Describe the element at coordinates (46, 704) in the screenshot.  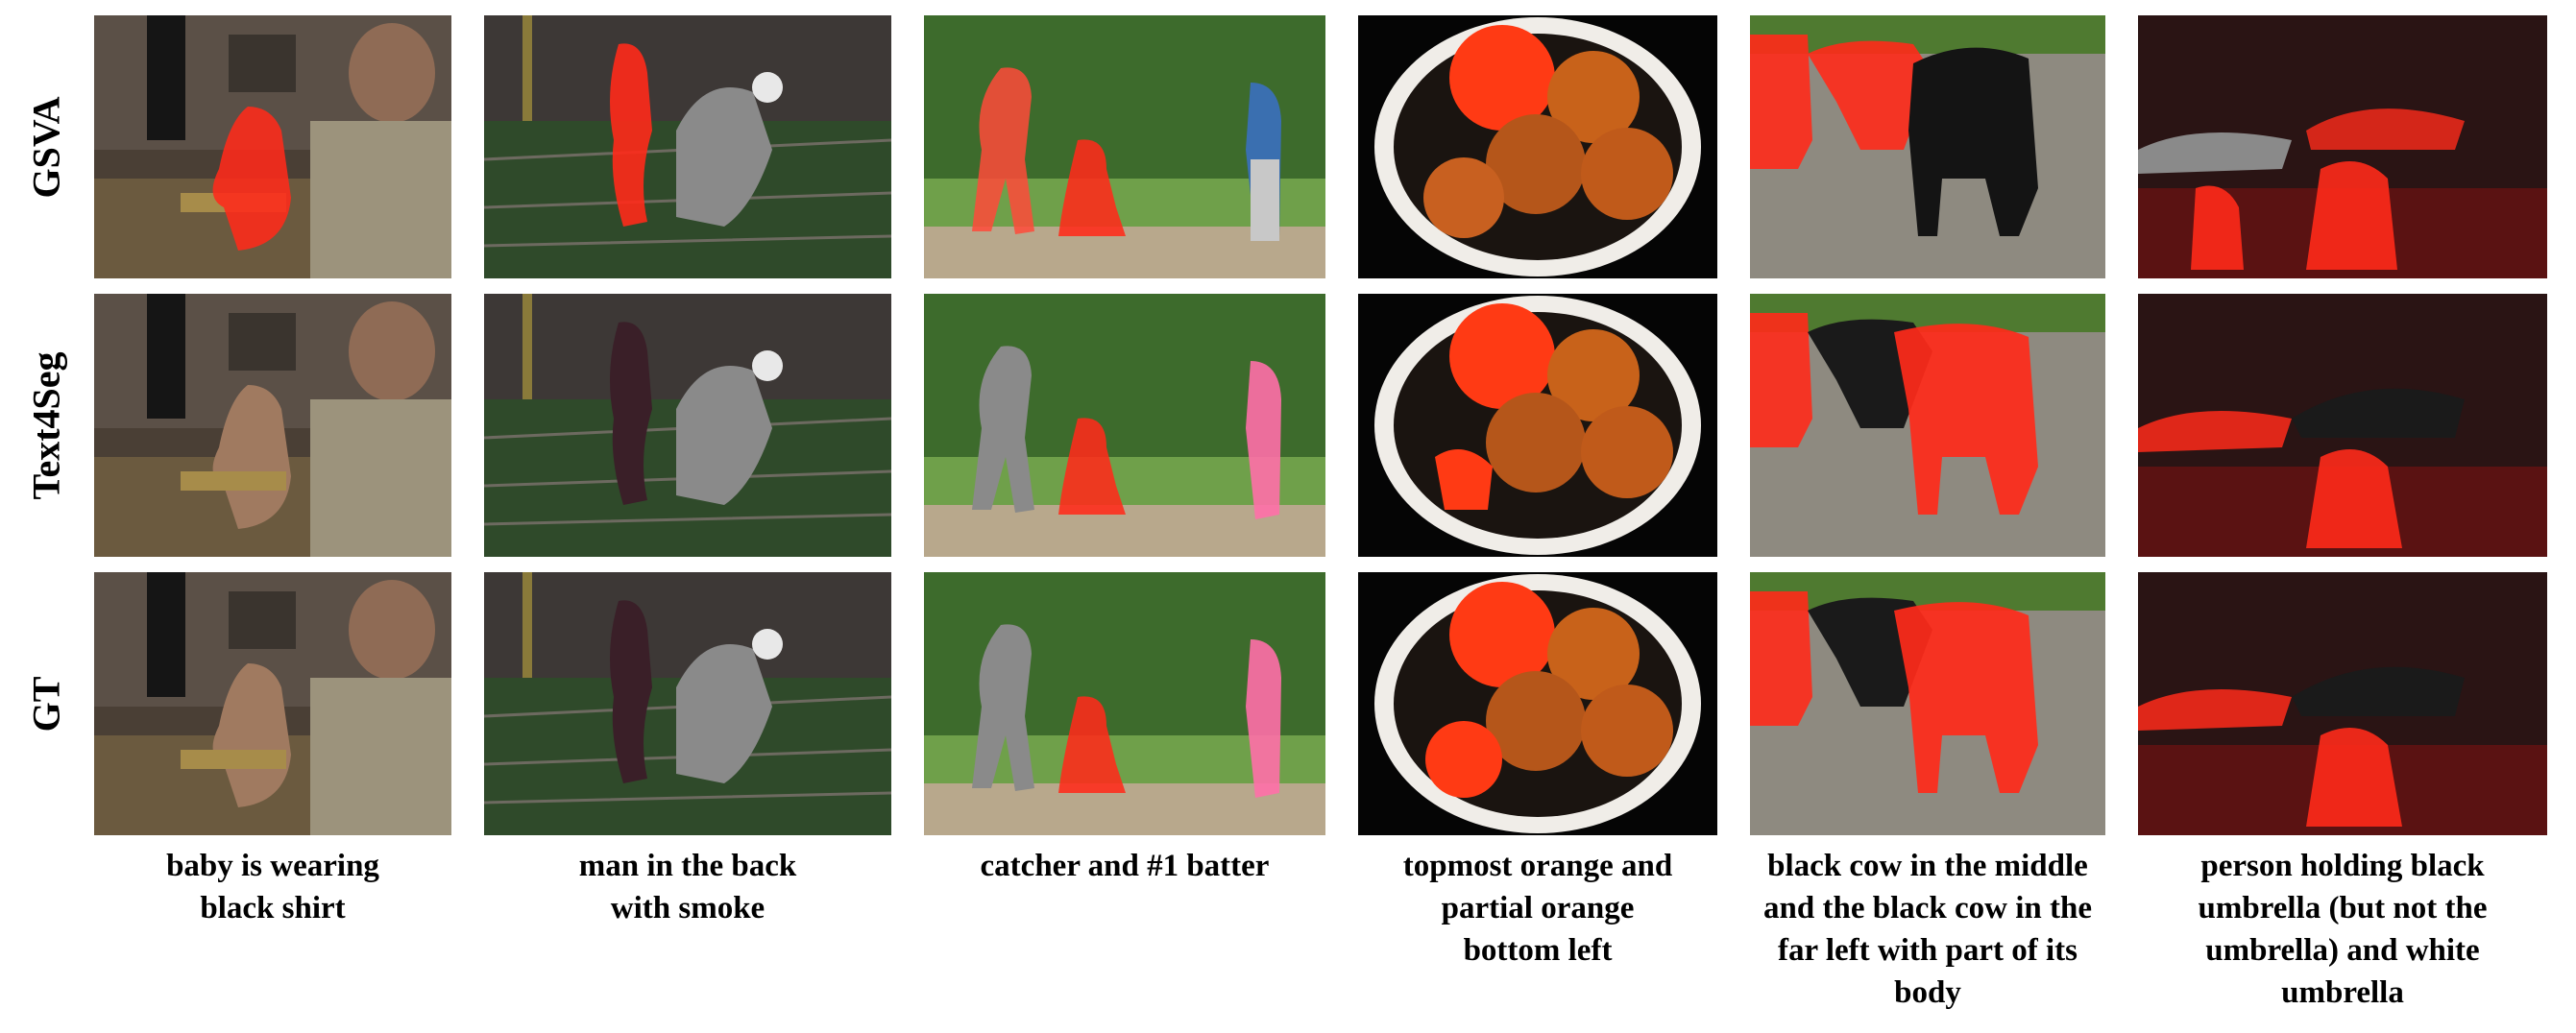
I see `row-label-gt: GT` at that location.